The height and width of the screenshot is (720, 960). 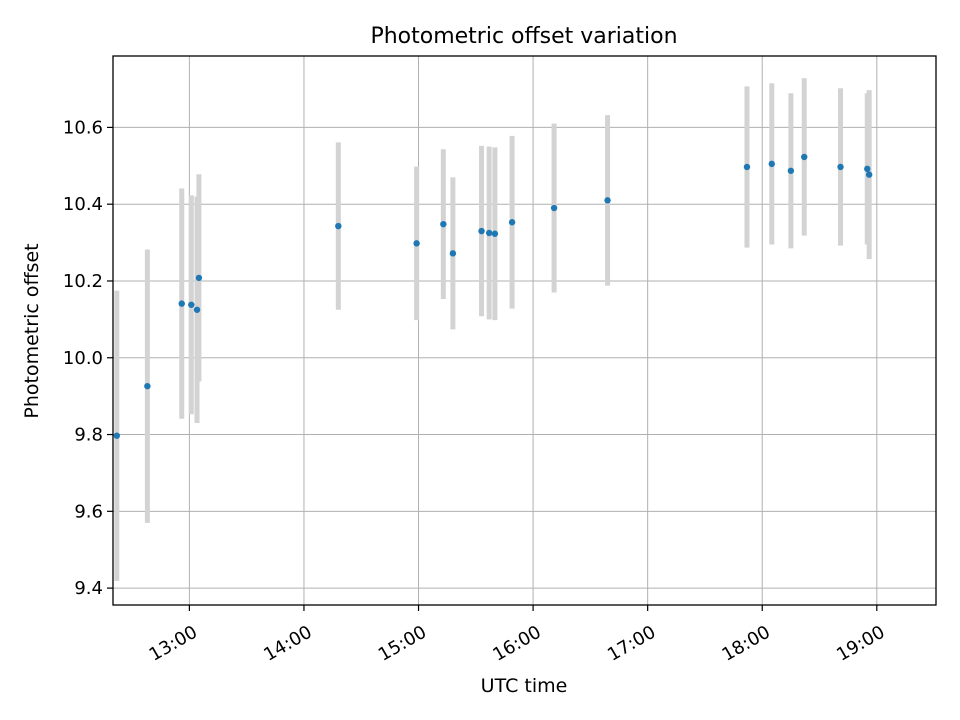 What do you see at coordinates (83, 127) in the screenshot?
I see `y-tick-label: 10.6` at bounding box center [83, 127].